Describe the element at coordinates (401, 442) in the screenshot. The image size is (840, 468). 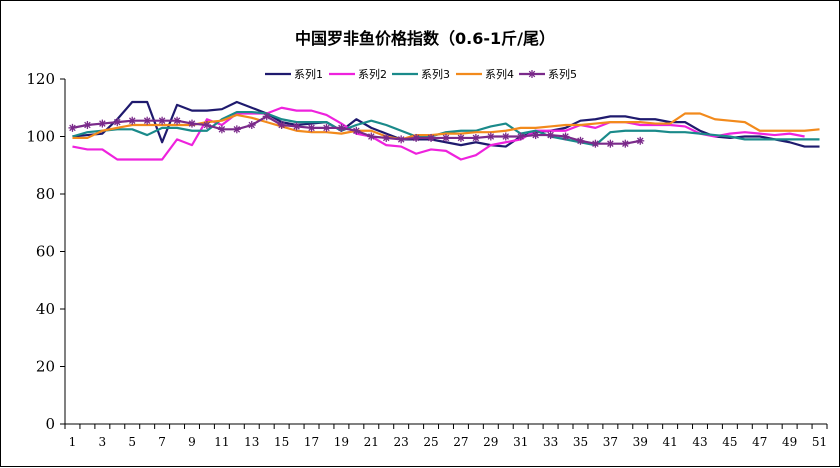
I see `x-tick-label: 23` at that location.